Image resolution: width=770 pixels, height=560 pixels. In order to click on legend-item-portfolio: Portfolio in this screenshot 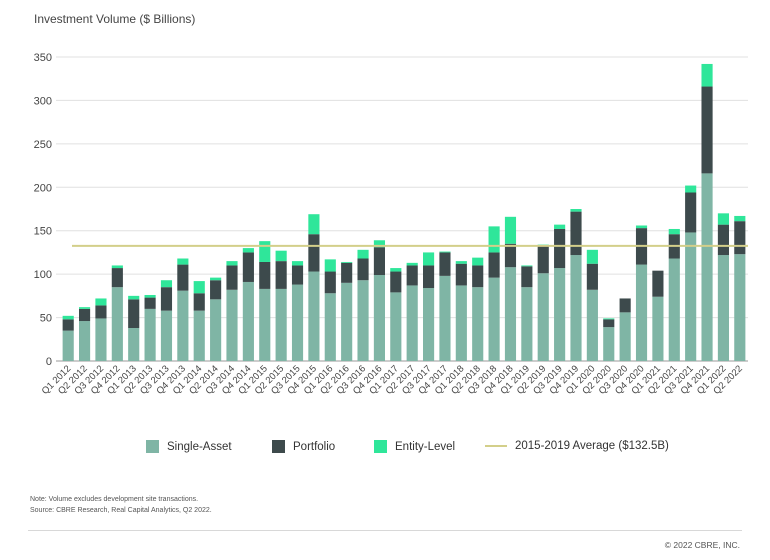, I will do `click(303, 446)`.